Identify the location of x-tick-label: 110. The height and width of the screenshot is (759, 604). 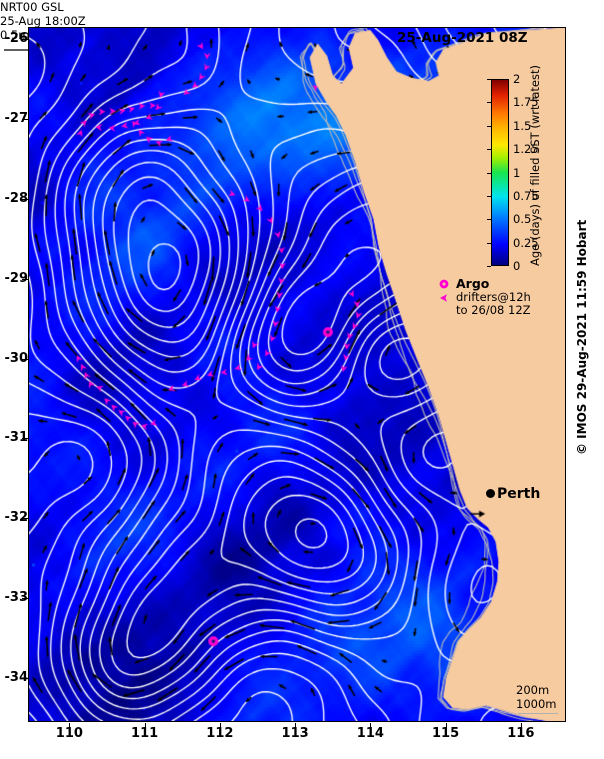
(69, 733).